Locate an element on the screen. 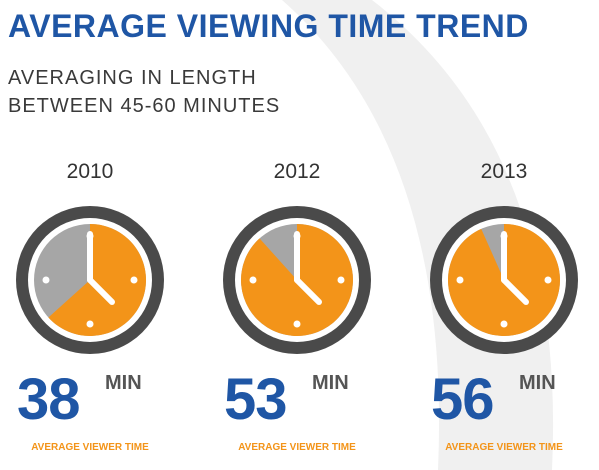  value-label: 56 MIN is located at coordinates (506, 400).